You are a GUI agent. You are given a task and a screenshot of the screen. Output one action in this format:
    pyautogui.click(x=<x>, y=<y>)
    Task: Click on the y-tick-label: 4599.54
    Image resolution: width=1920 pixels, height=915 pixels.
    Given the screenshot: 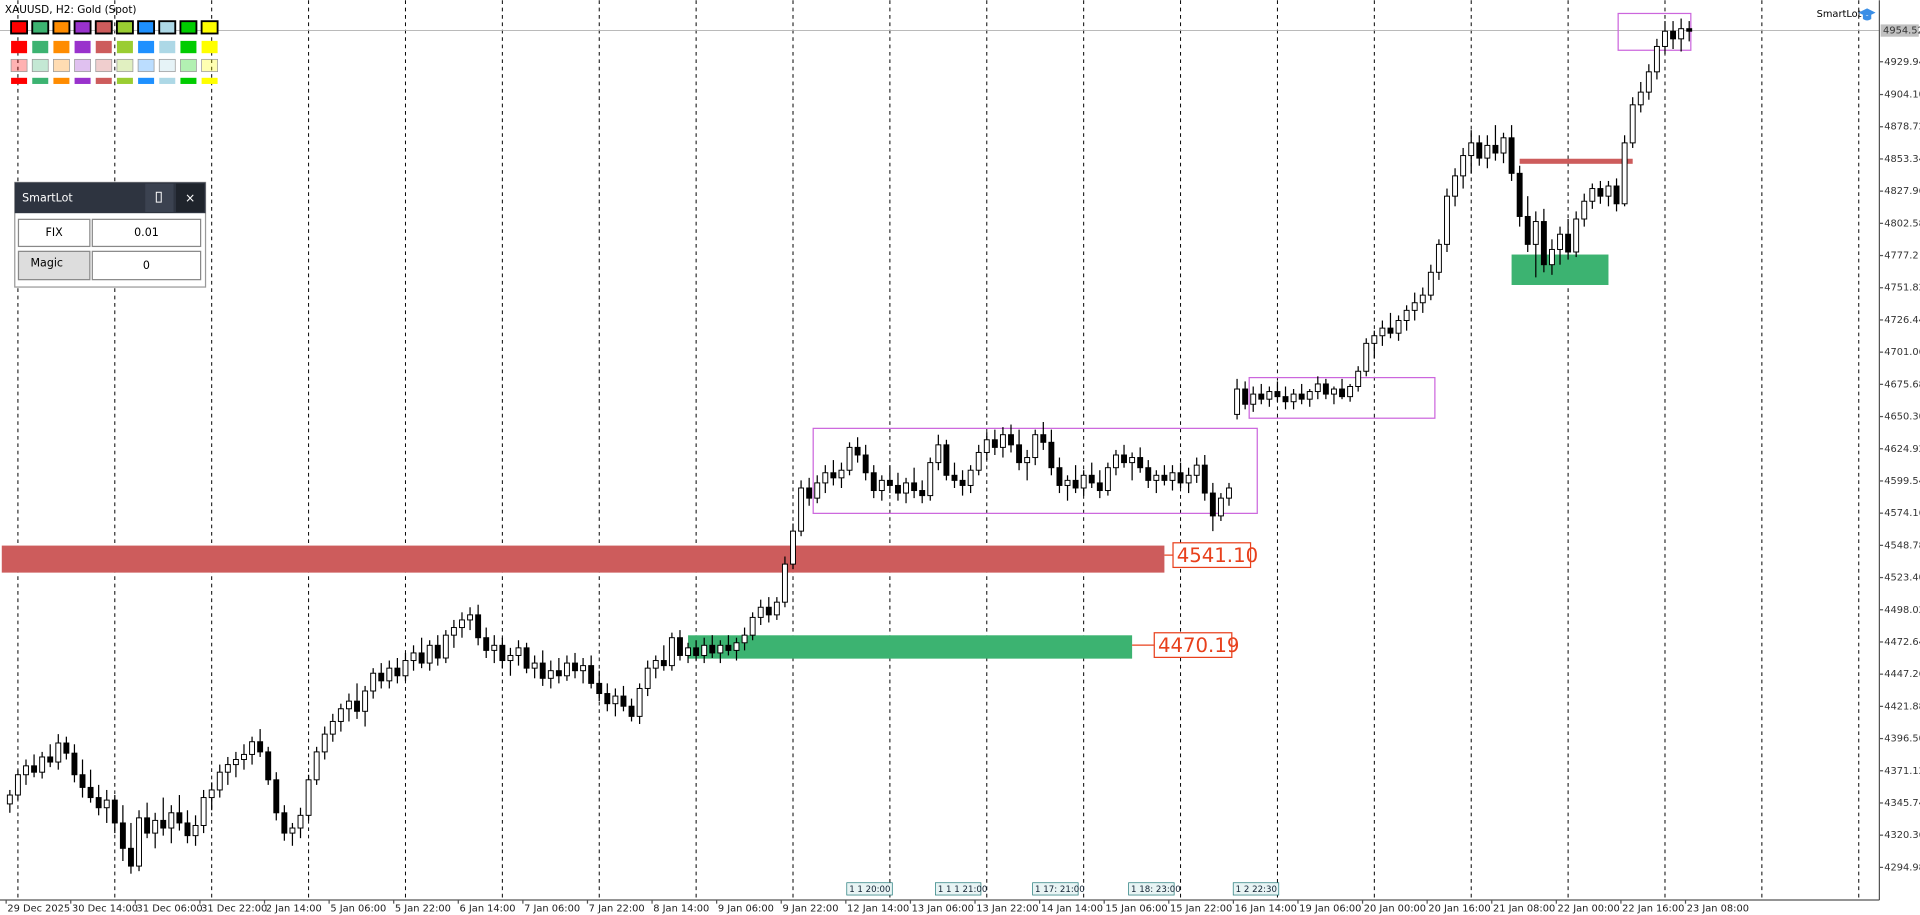 What is the action you would take?
    pyautogui.click(x=1902, y=481)
    